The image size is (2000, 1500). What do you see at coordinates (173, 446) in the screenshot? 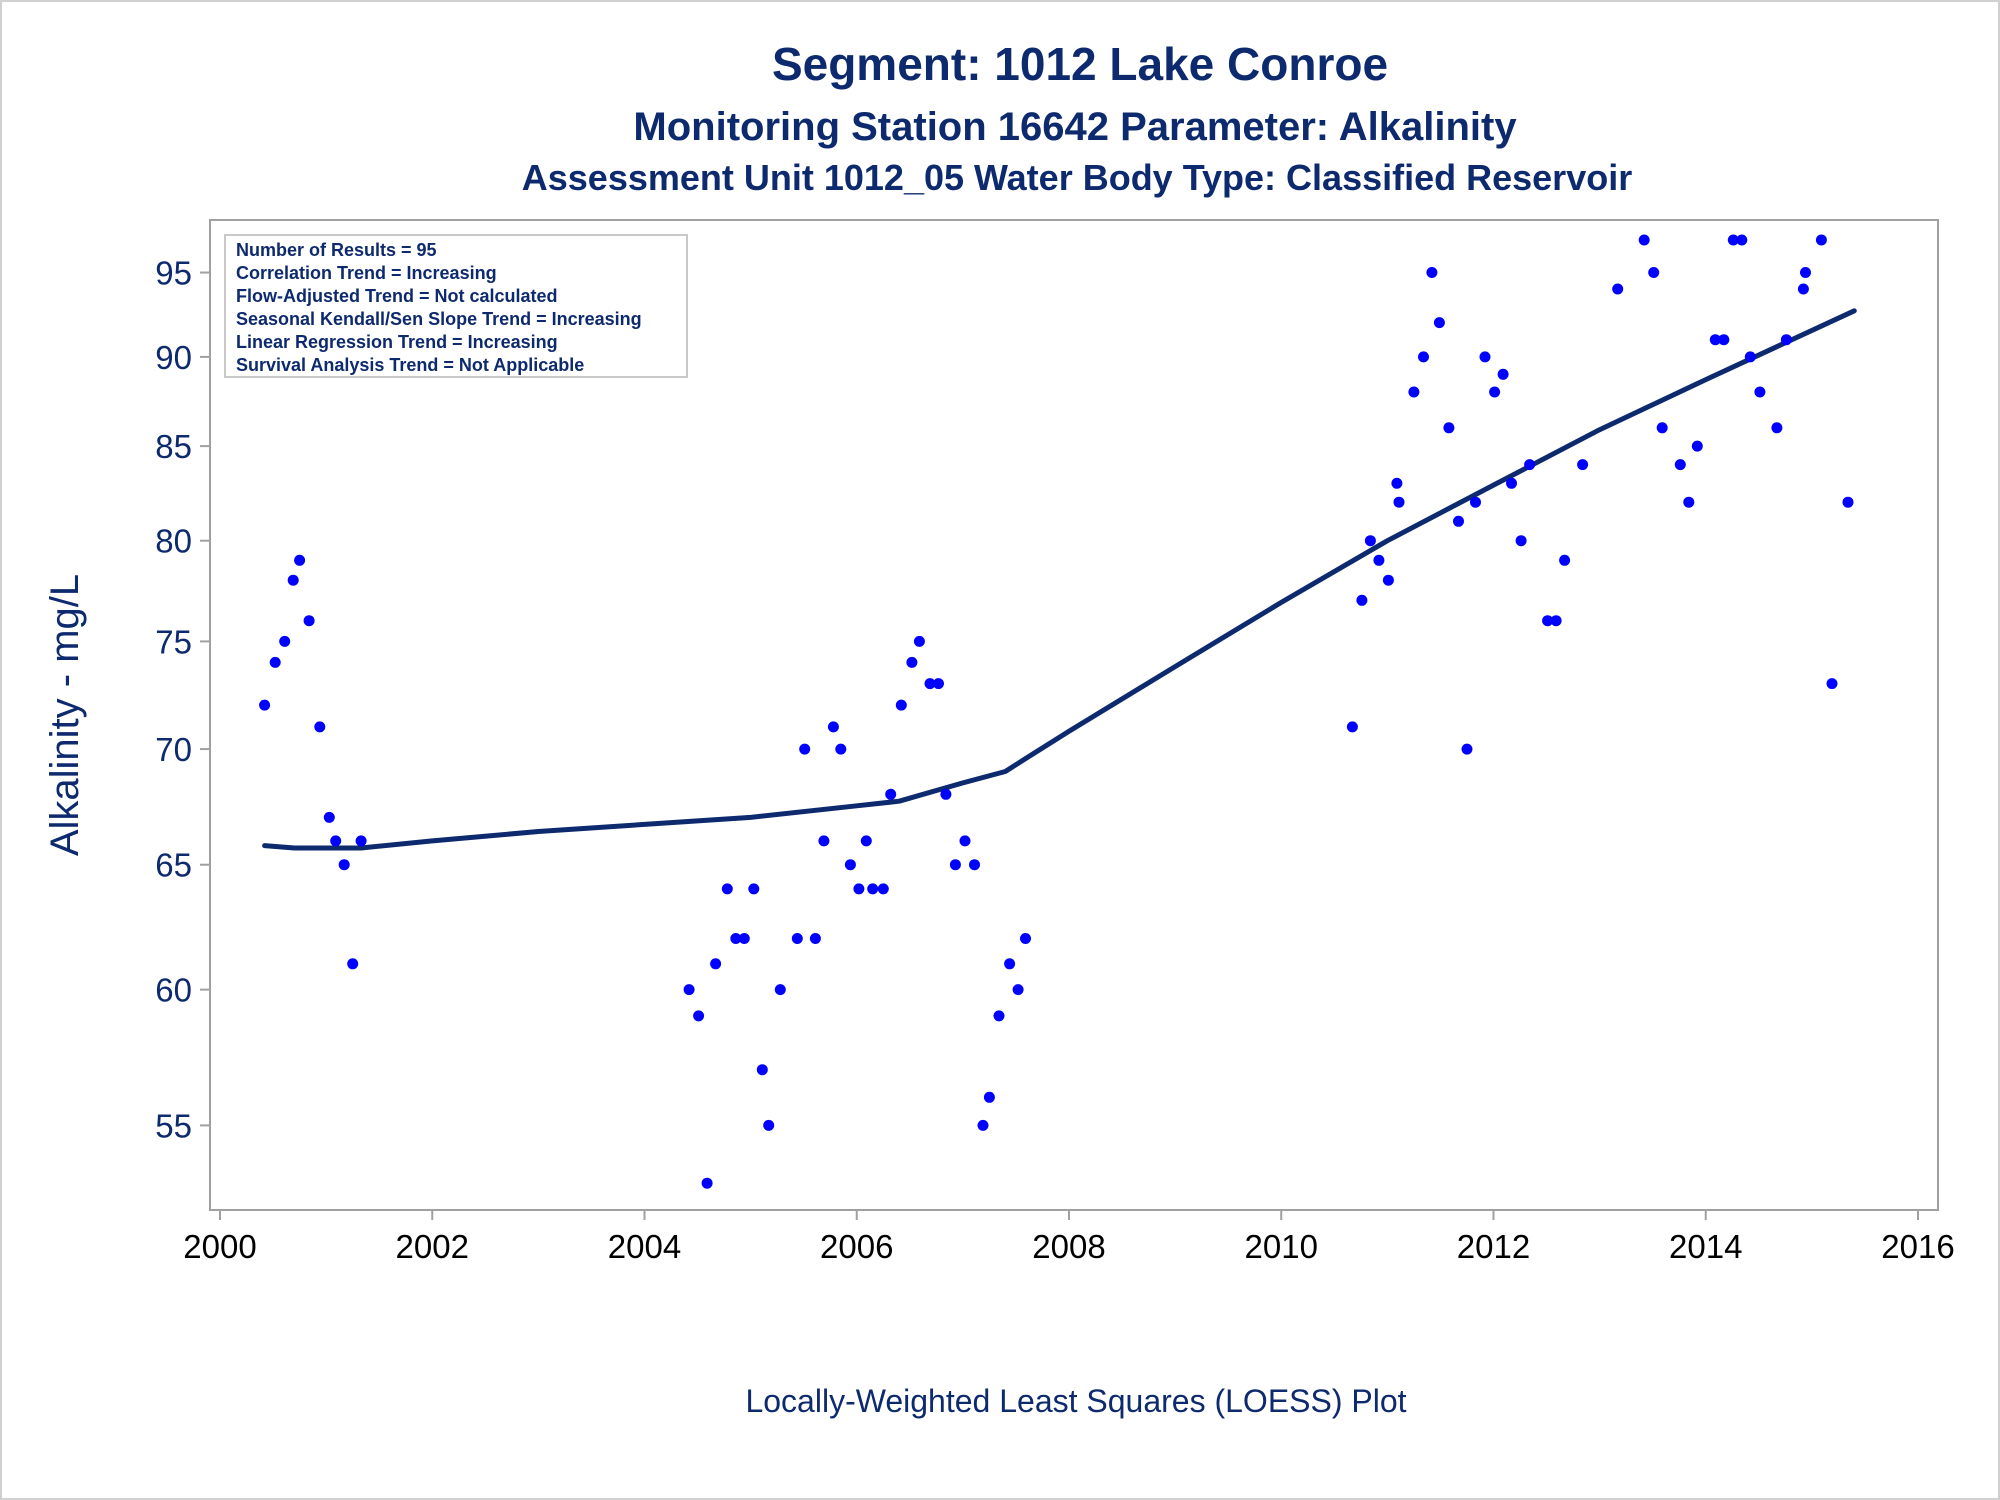
I see `y-tick-label: 85` at bounding box center [173, 446].